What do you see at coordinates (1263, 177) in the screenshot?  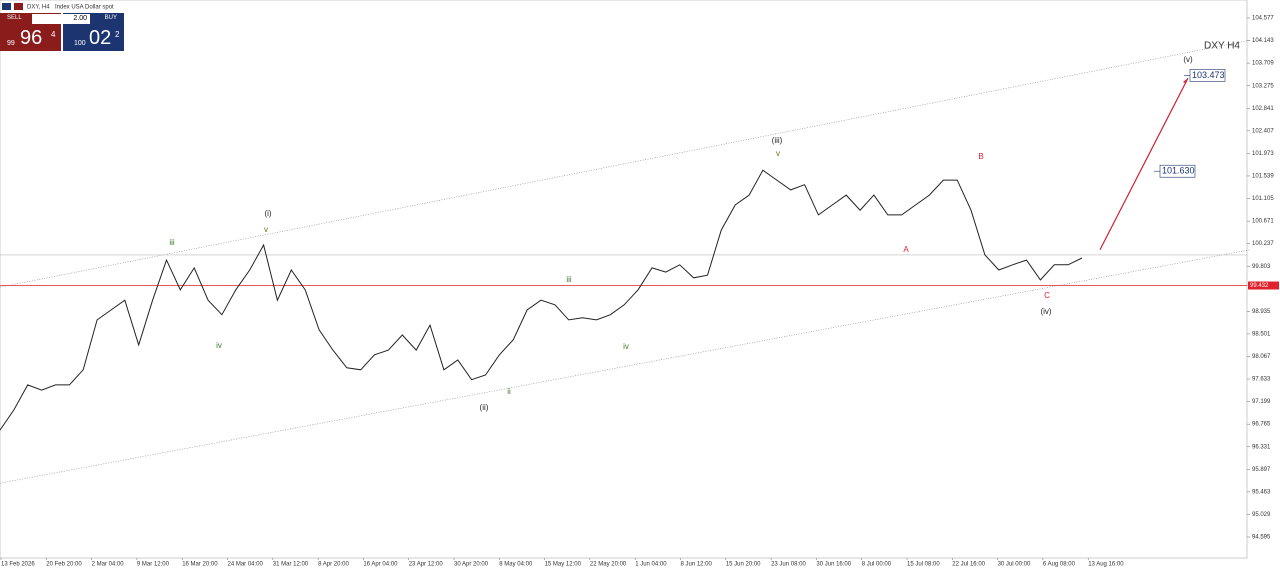 I see `y-tick-label: 101.539` at bounding box center [1263, 177].